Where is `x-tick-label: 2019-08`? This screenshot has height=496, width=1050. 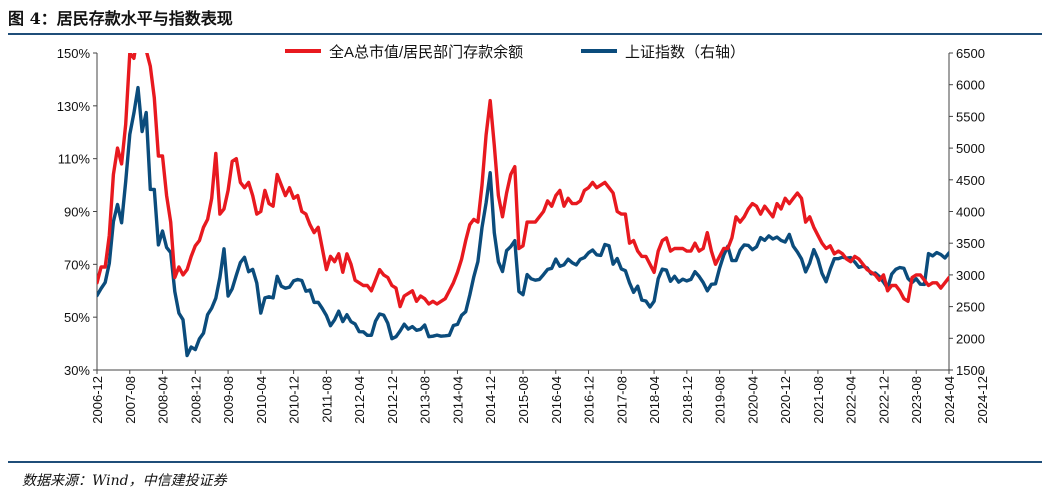
x-tick-label: 2019-08 is located at coordinates (720, 400).